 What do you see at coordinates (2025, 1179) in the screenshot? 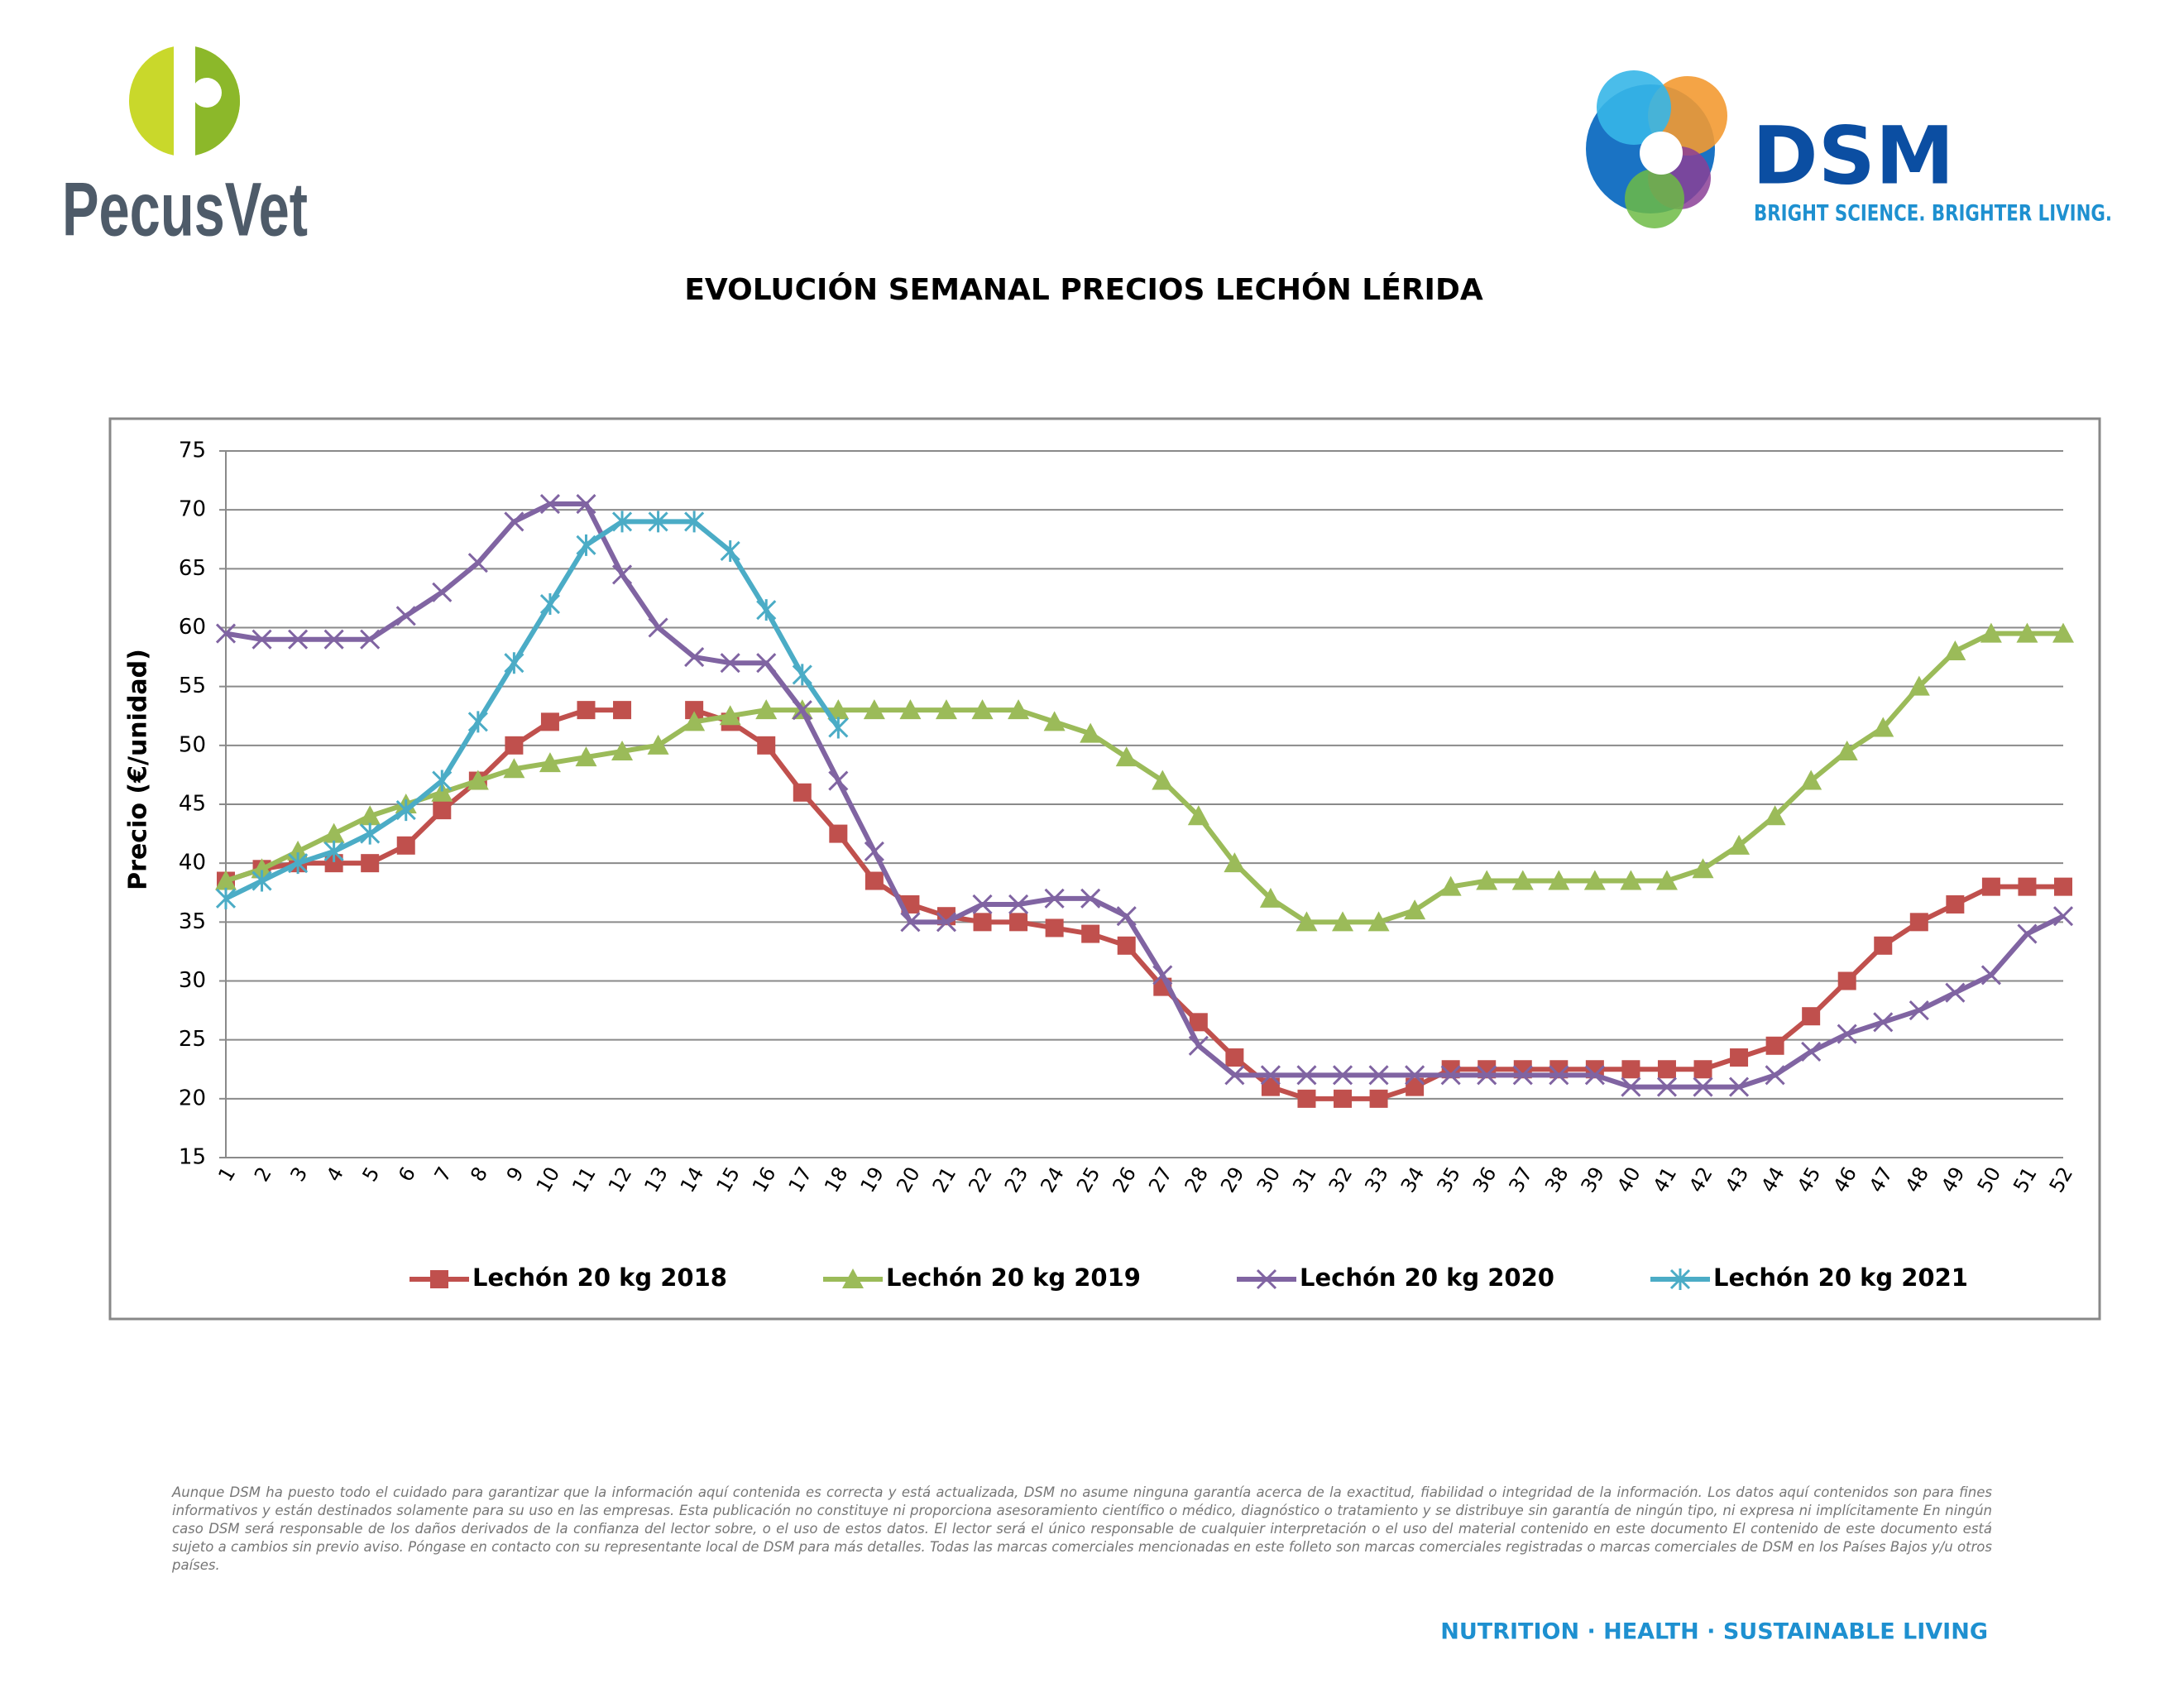
I see `x-tick-label: 51` at bounding box center [2025, 1179].